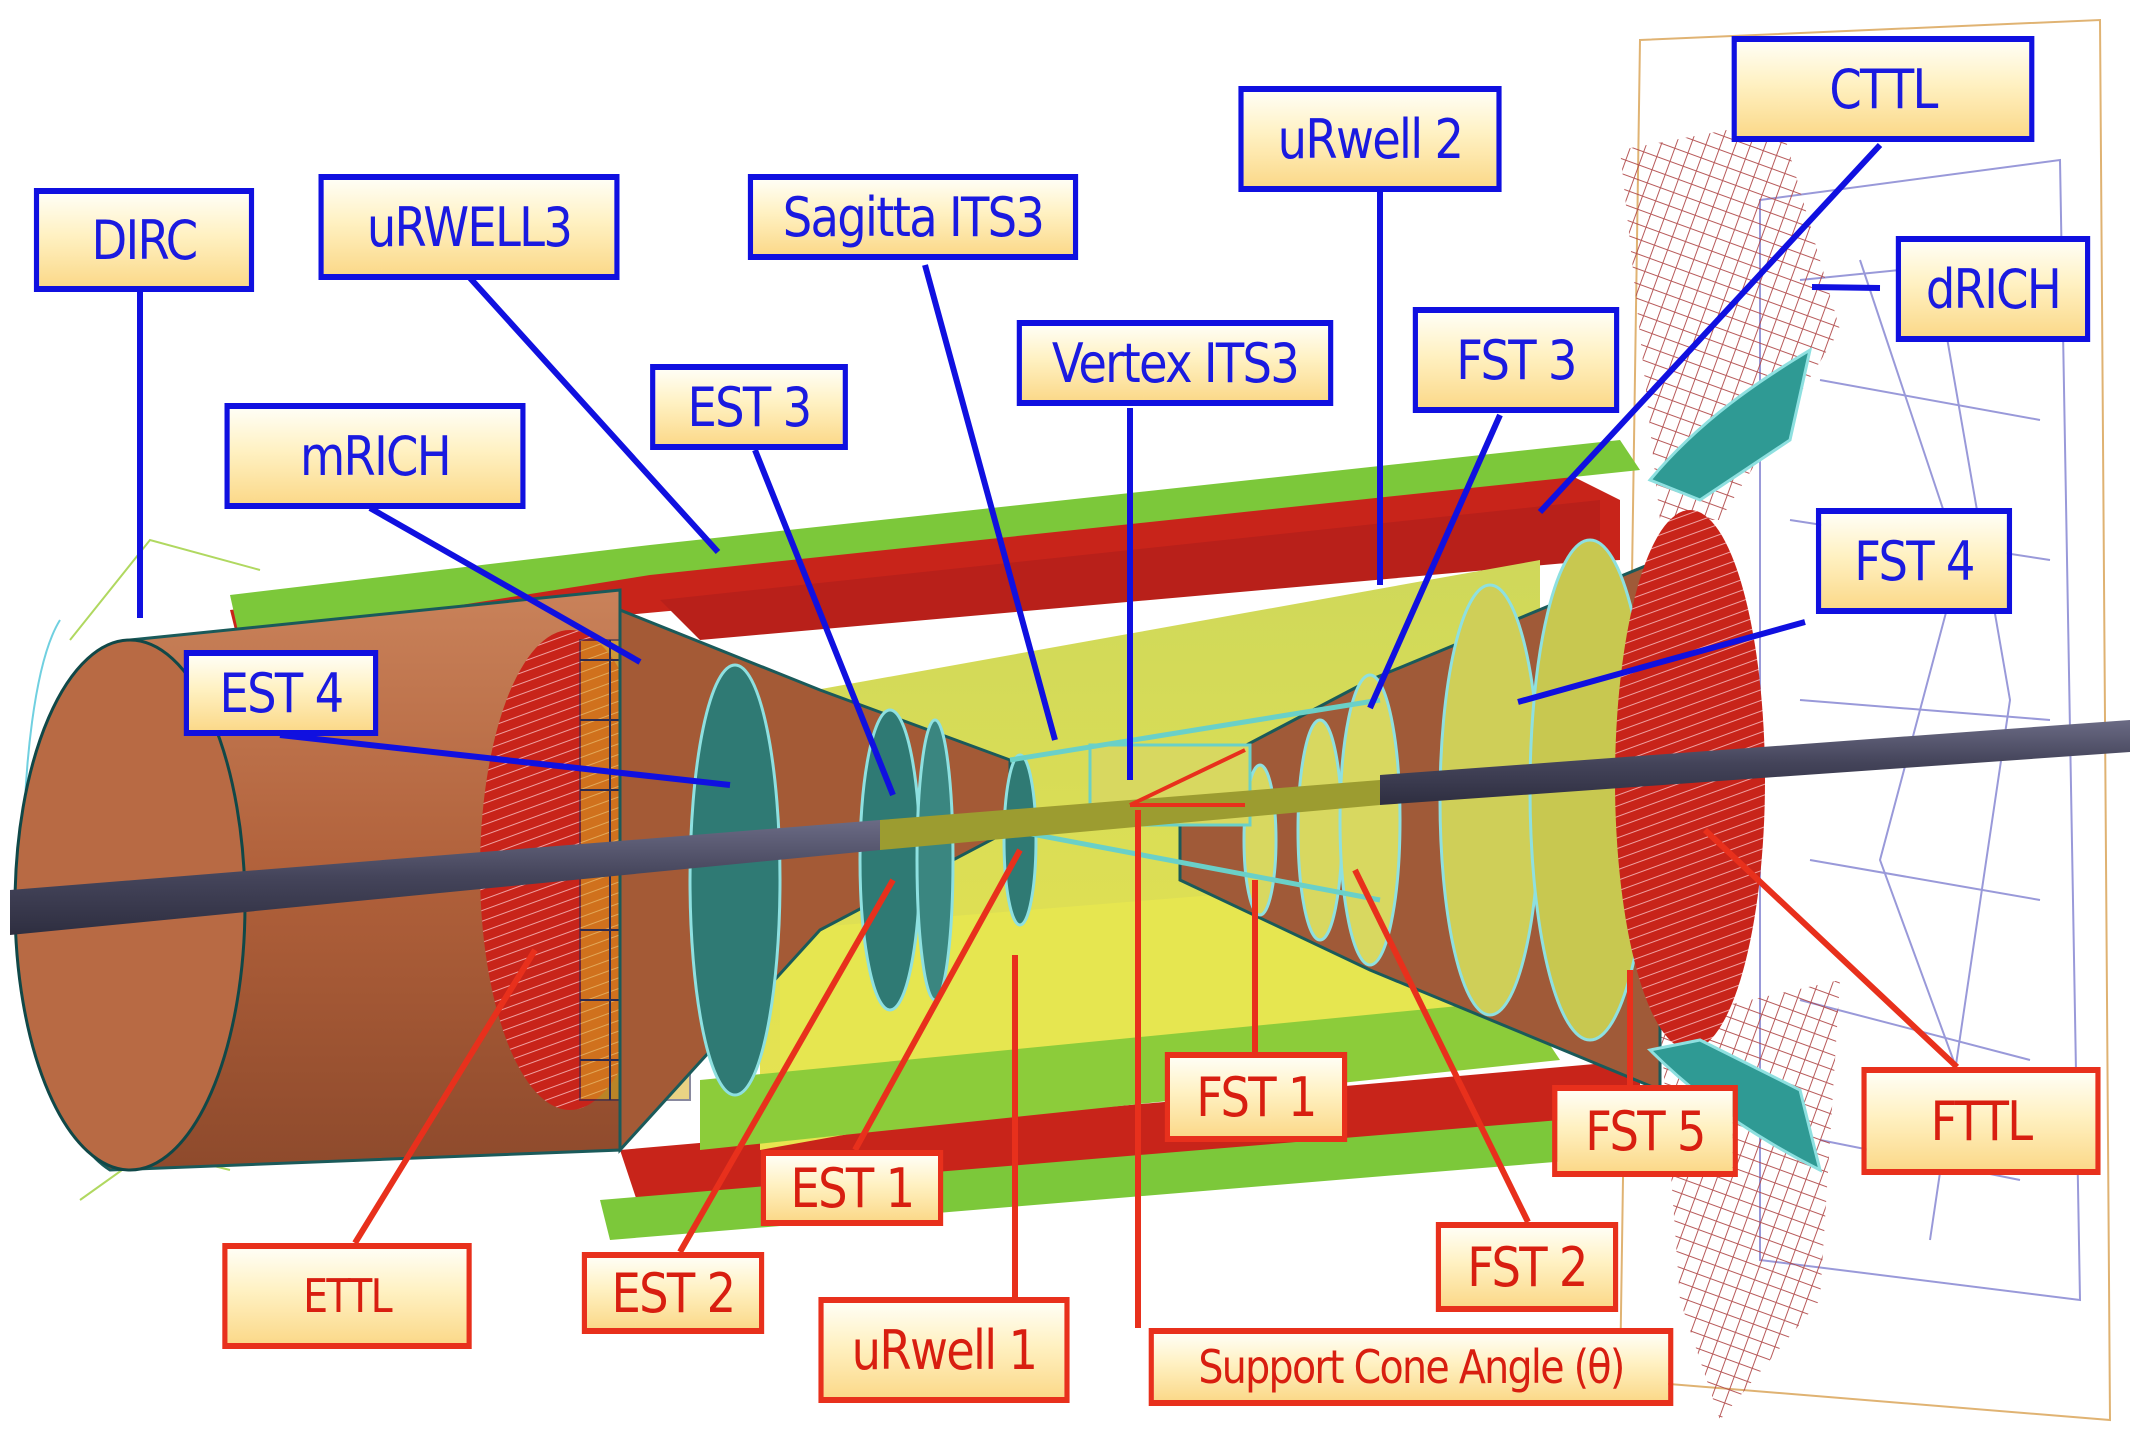  Describe the element at coordinates (735, 880) in the screenshot. I see `est4-disk` at that location.